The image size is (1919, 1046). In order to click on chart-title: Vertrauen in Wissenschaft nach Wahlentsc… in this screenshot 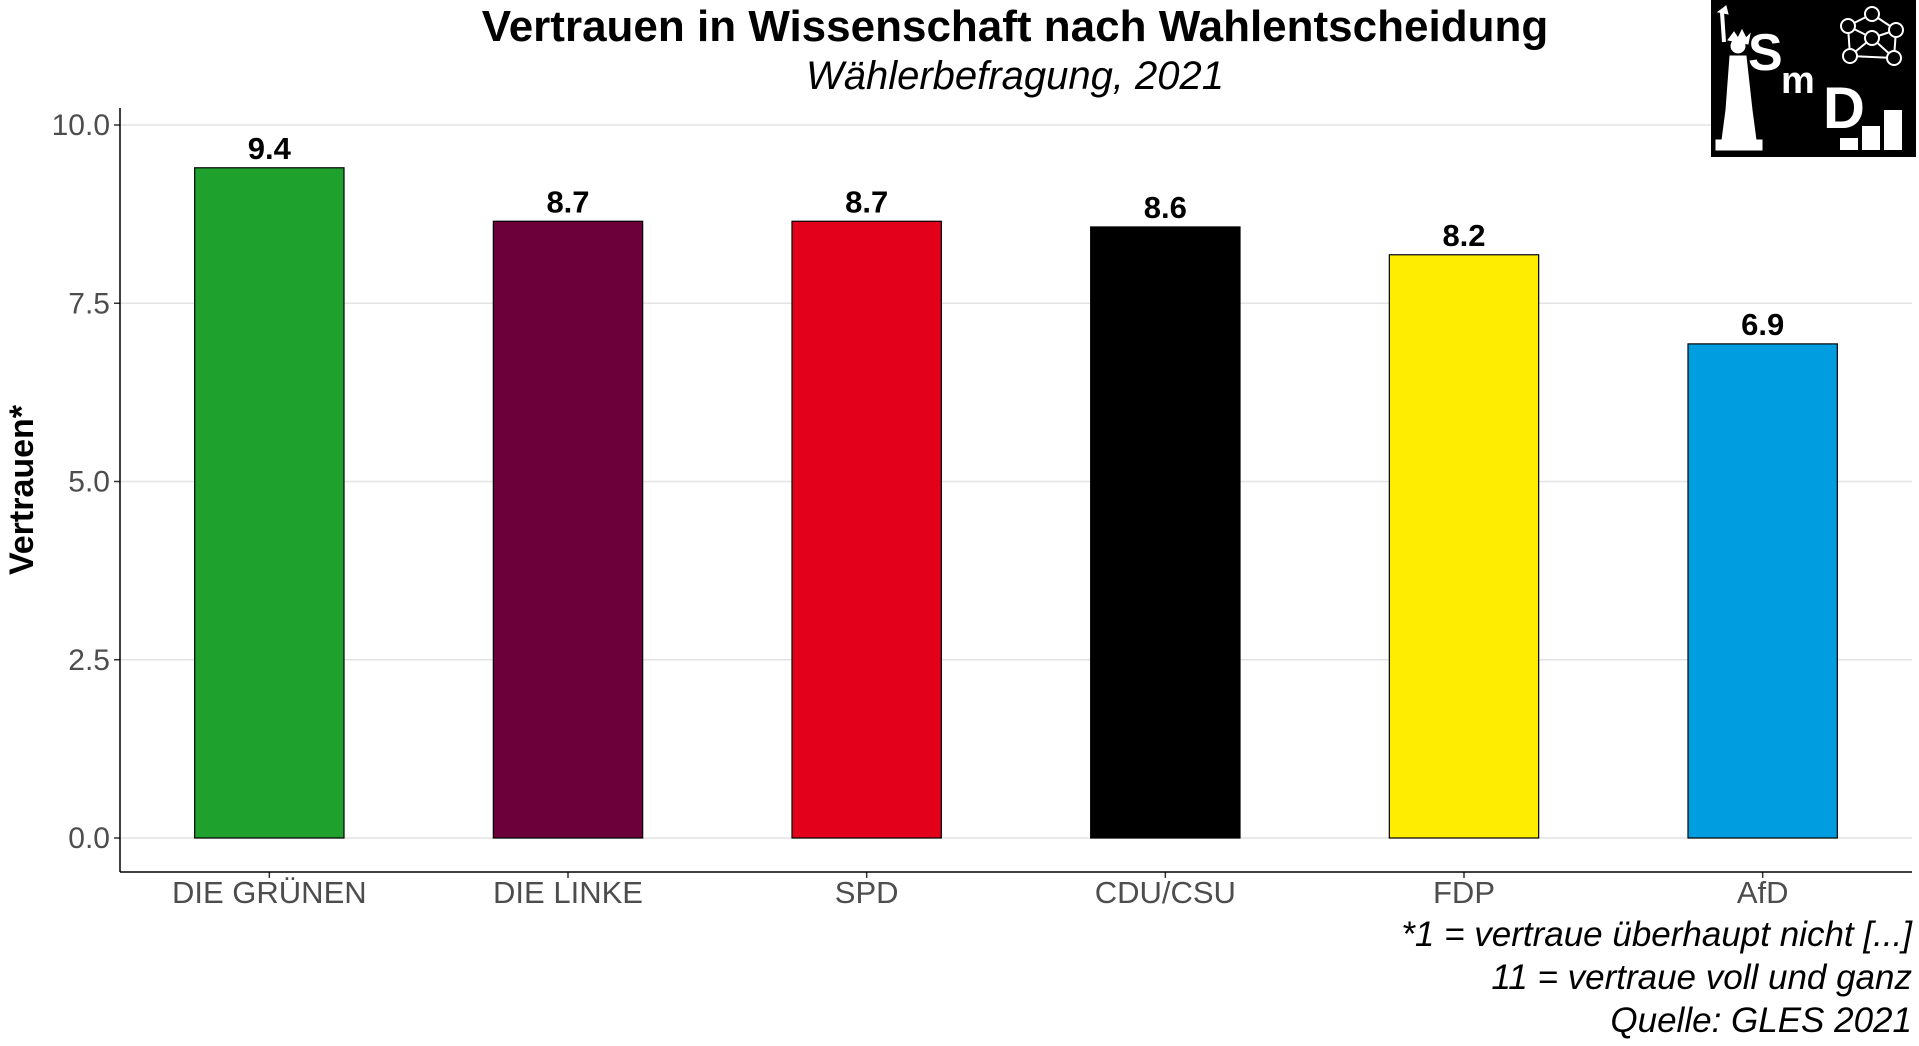, I will do `click(1015, 26)`.